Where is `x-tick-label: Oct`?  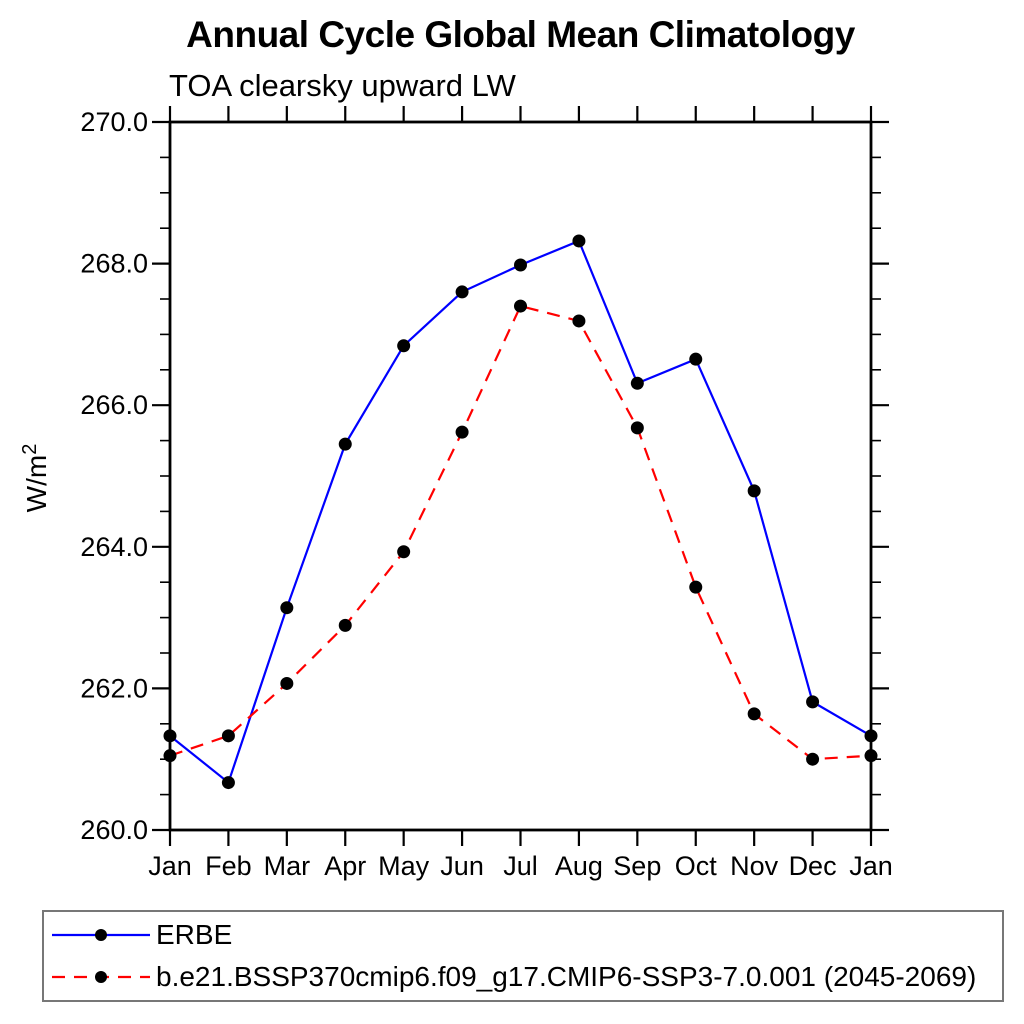
x-tick-label: Oct is located at coordinates (696, 866).